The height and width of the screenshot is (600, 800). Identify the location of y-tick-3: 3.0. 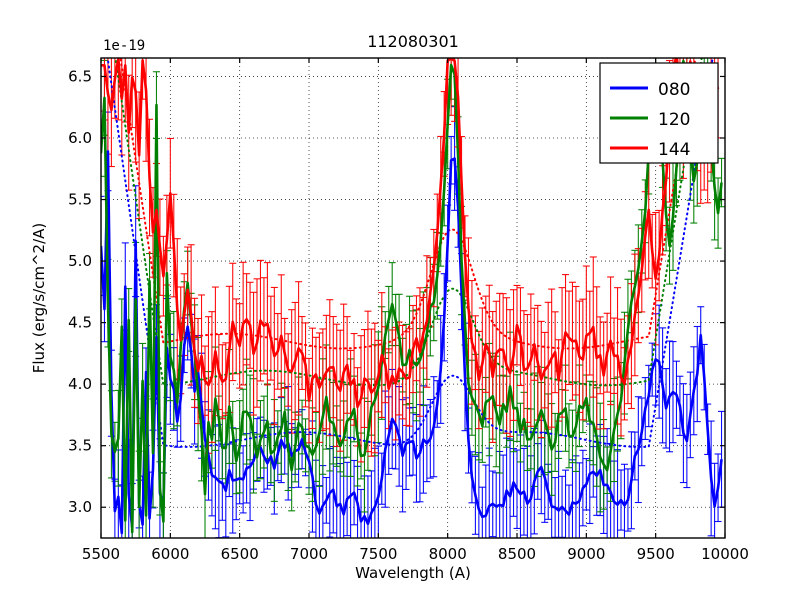
(80, 507).